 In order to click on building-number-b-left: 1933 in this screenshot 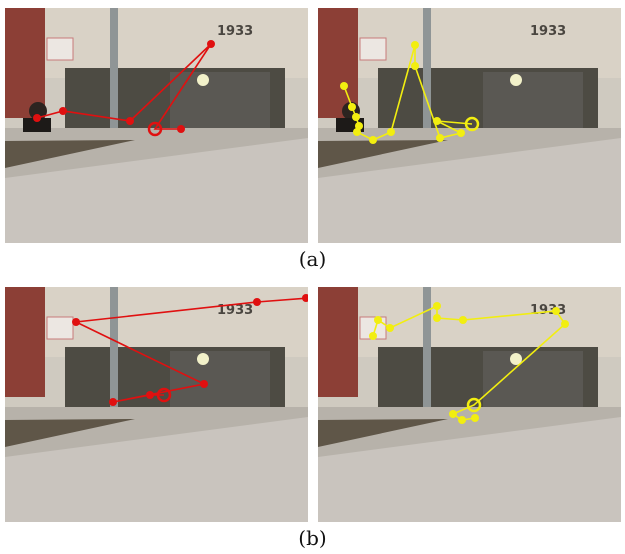, I will do `click(235, 310)`.